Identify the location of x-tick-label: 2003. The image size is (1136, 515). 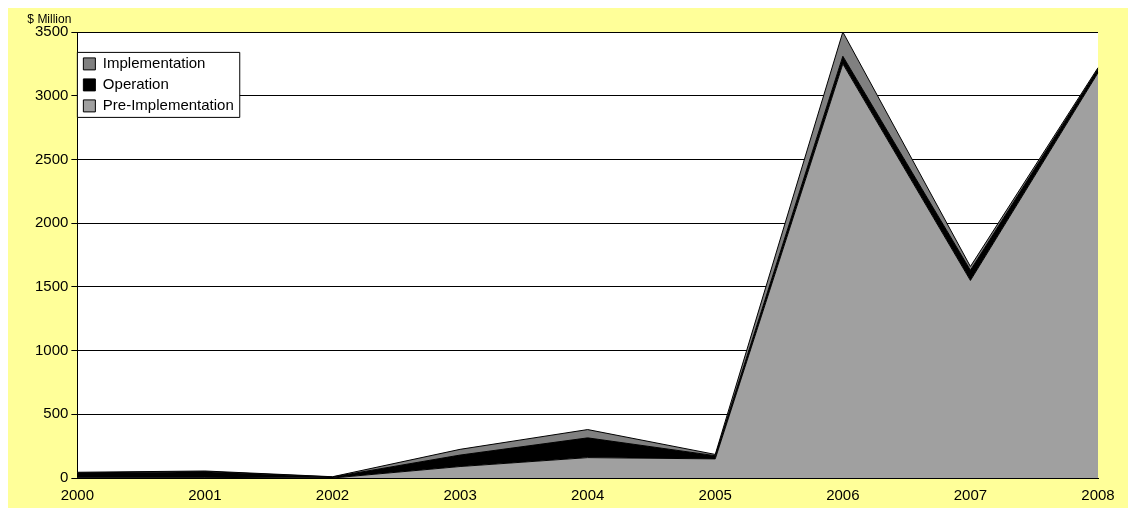
(460, 495).